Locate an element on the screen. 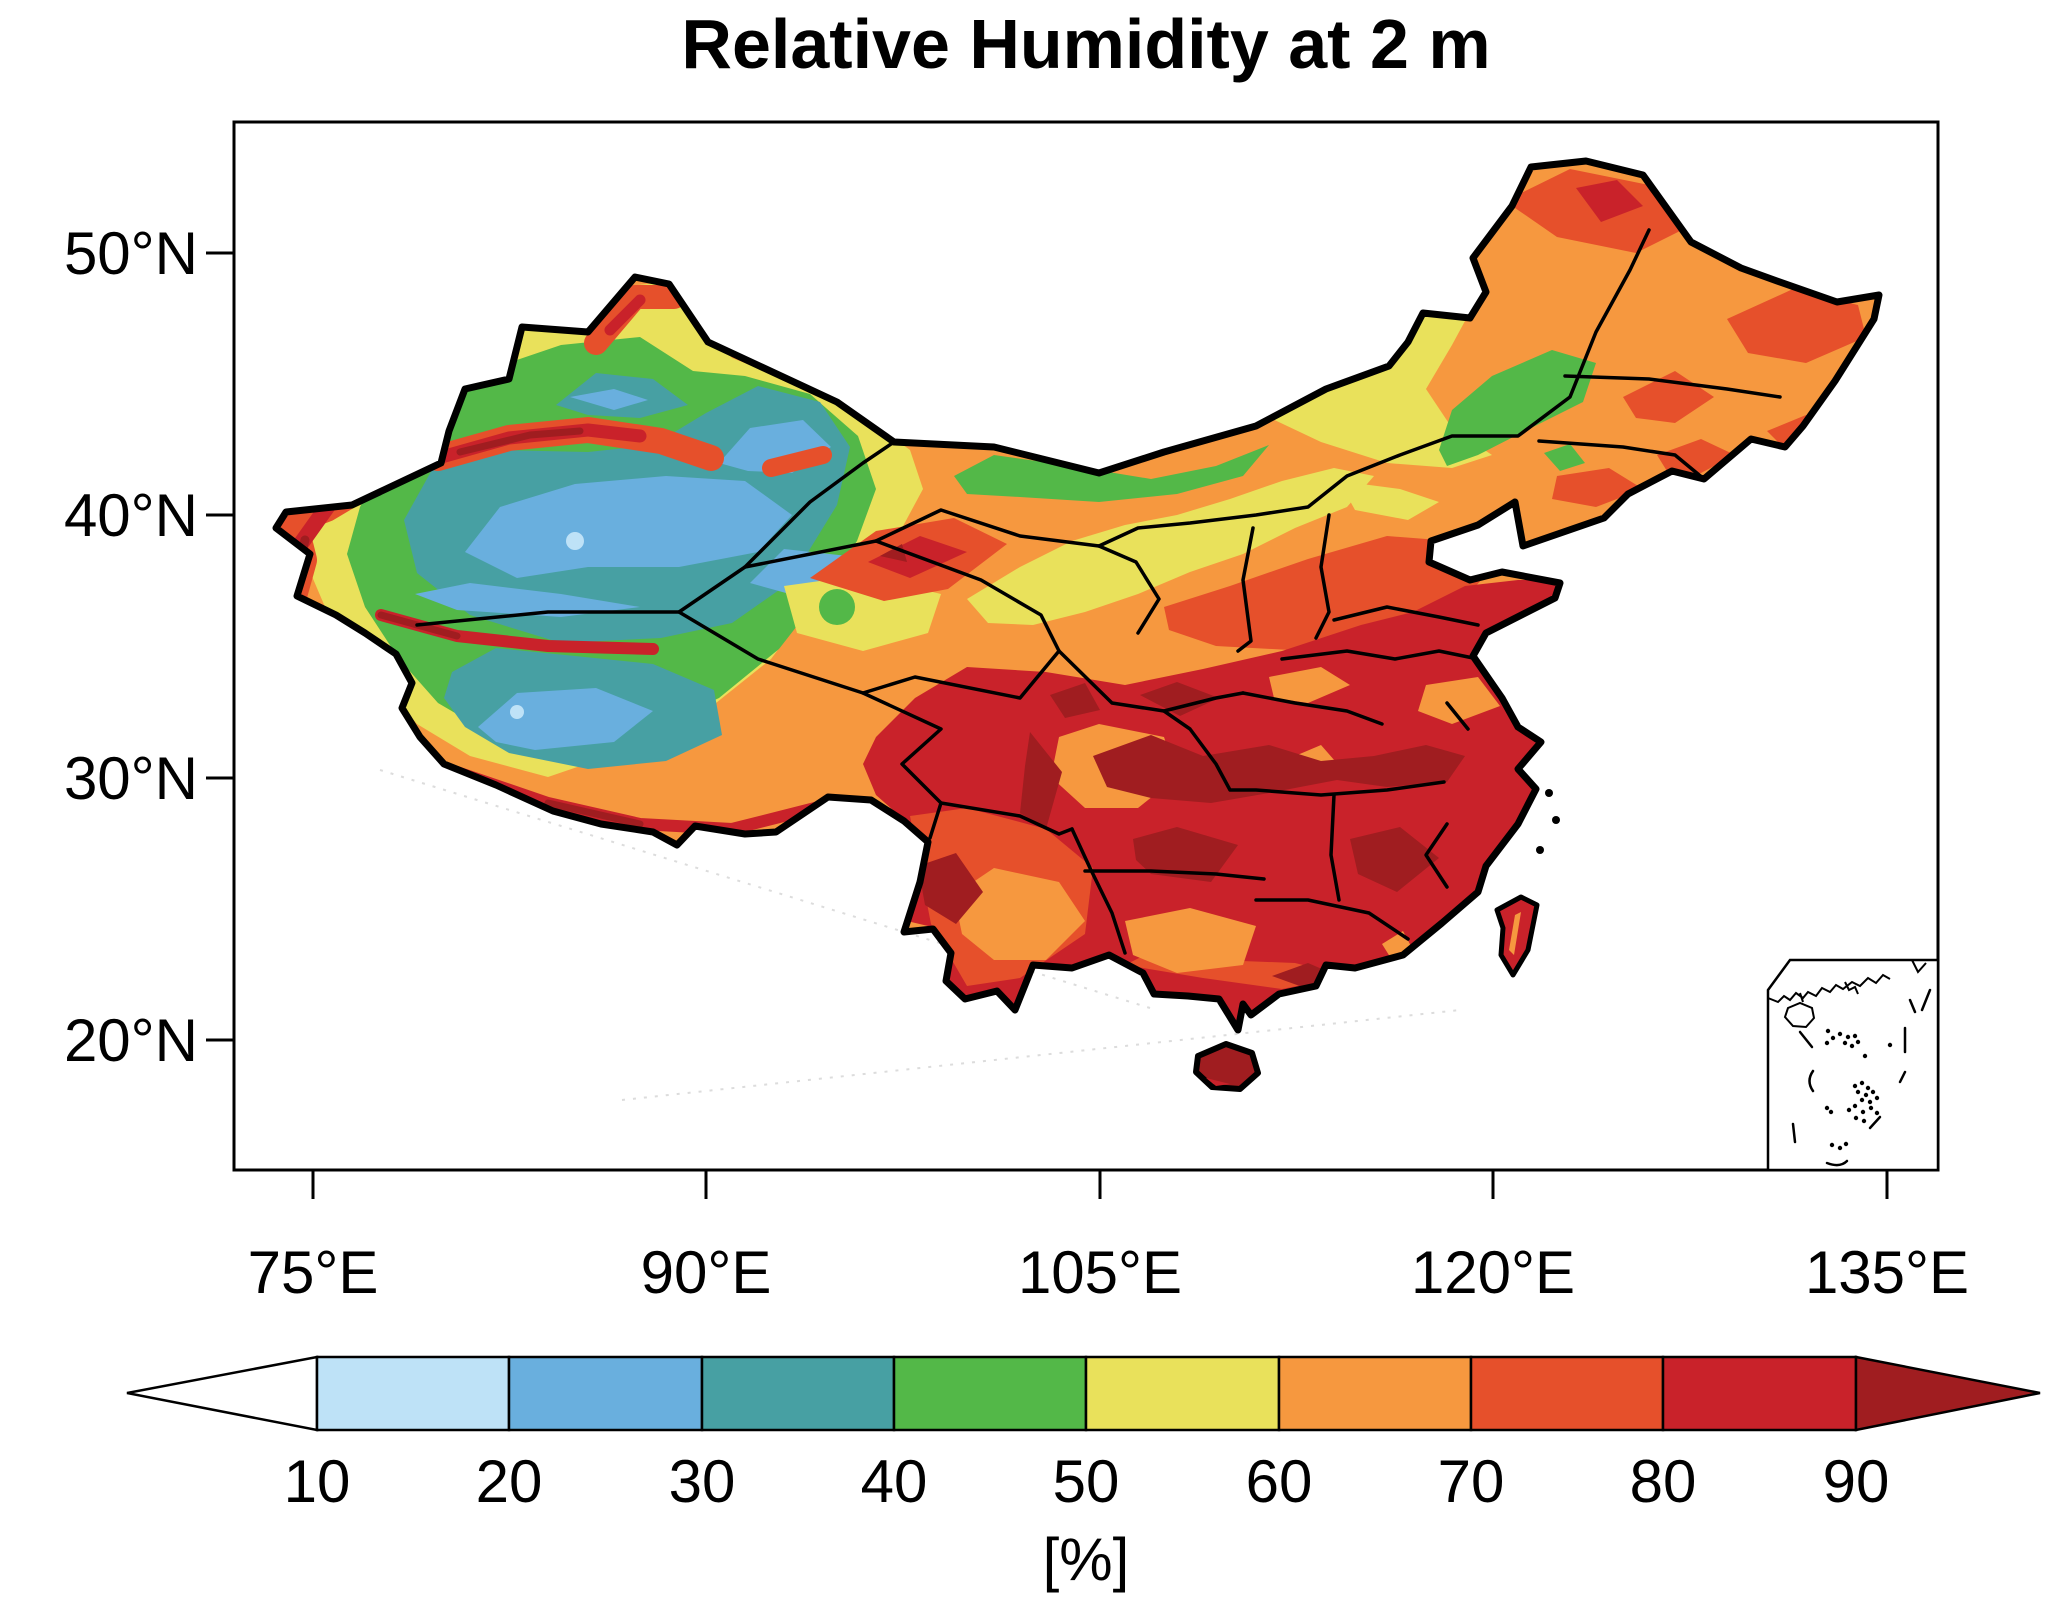  south-china-sea-inset is located at coordinates (1853, 1065).